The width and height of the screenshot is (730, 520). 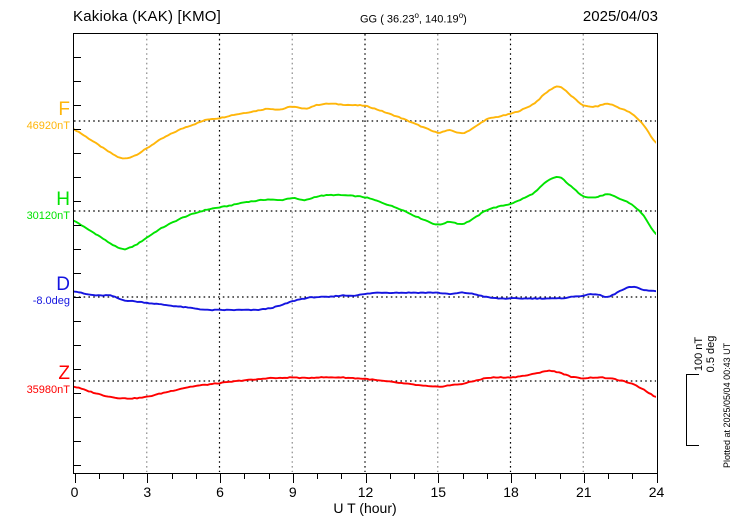 I want to click on scale-nt: 100 nT, so click(x=699, y=354).